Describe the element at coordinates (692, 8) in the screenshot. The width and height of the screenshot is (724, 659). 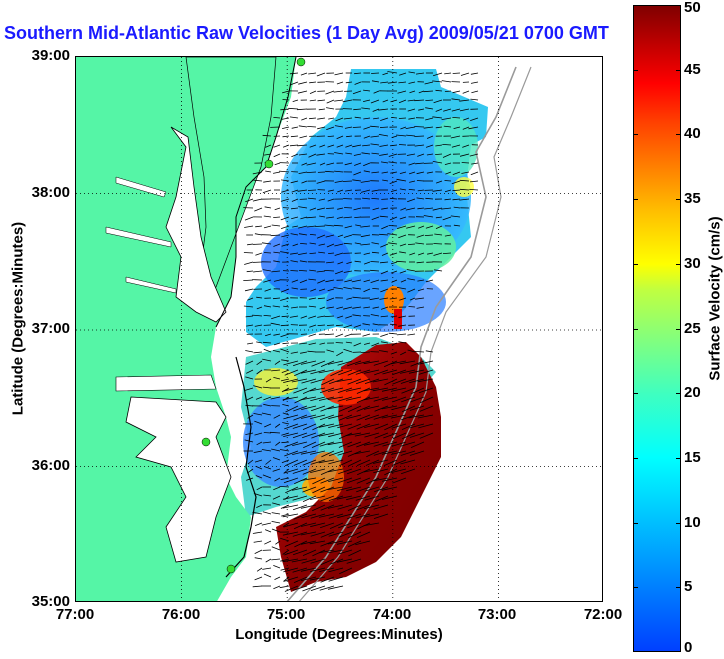
I see `colorbar-tick-label: 50` at that location.